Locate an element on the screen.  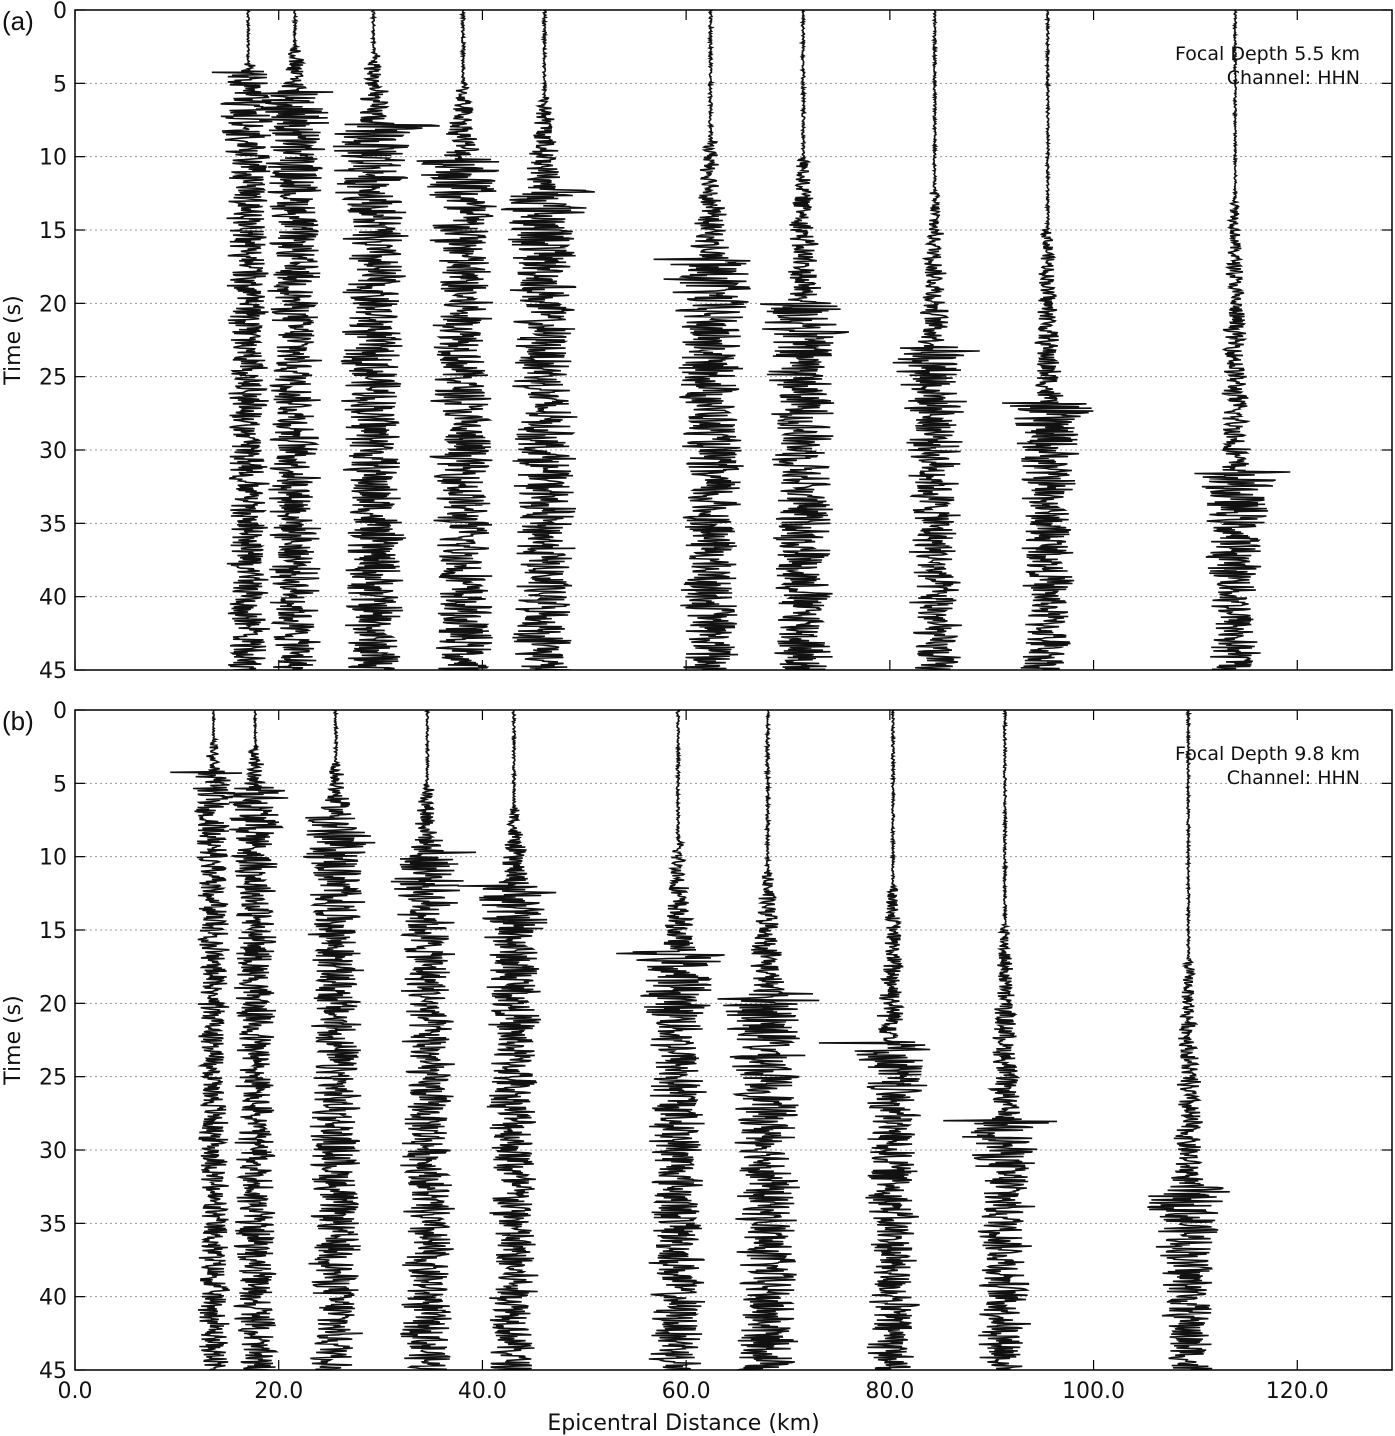
annotation: Focal Depth 9.8 km is located at coordinates (1267, 754).